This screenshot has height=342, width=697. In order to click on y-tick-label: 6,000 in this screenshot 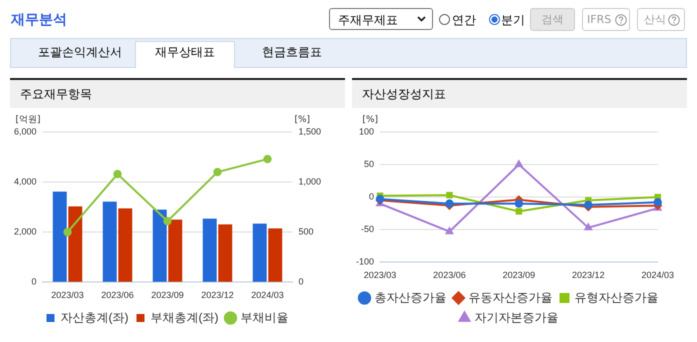, I will do `click(25, 131)`.